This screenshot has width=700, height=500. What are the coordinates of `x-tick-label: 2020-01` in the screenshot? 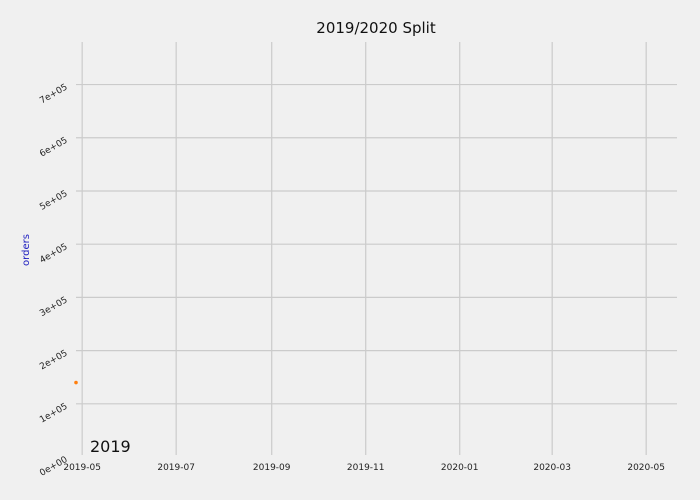 It's located at (460, 468).